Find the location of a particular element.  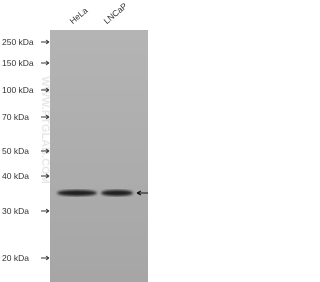

marker-label: 150 kDa is located at coordinates (18, 63).